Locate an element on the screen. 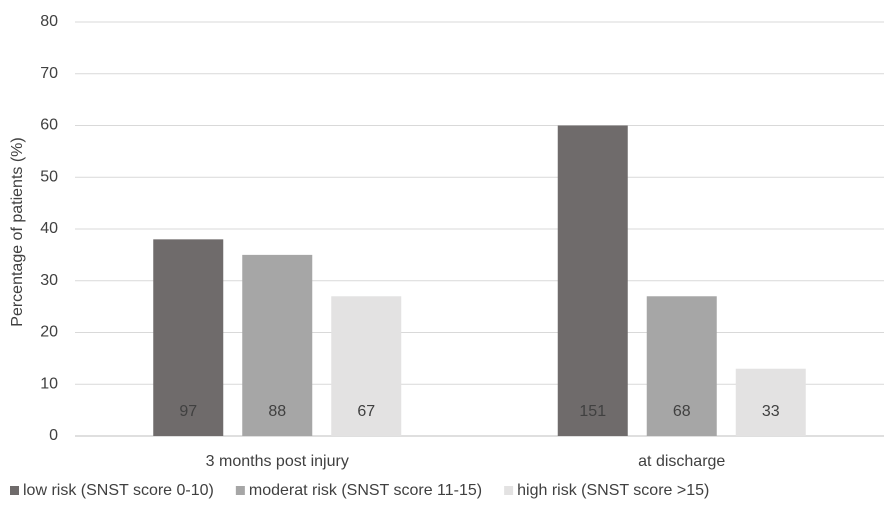 The height and width of the screenshot is (516, 891). count-label: 67 is located at coordinates (366, 411).